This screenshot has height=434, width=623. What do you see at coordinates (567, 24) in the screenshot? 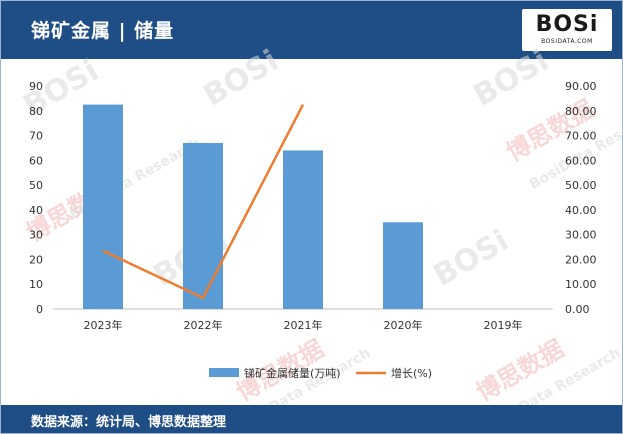
I see `logo-text: BOSi` at bounding box center [567, 24].